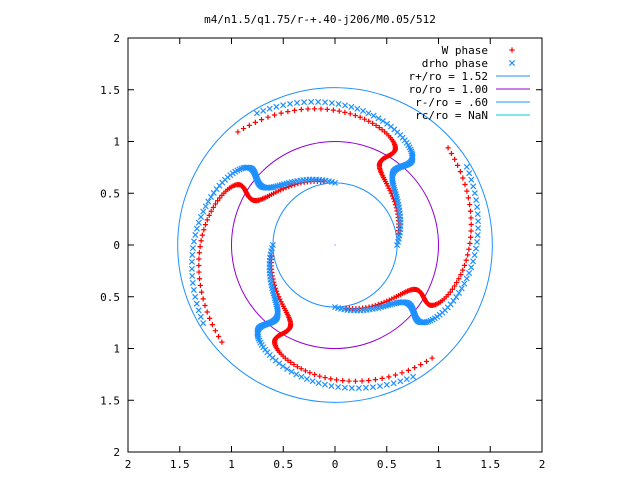  I want to click on y-tick-label: 1.5, so click(110, 90).